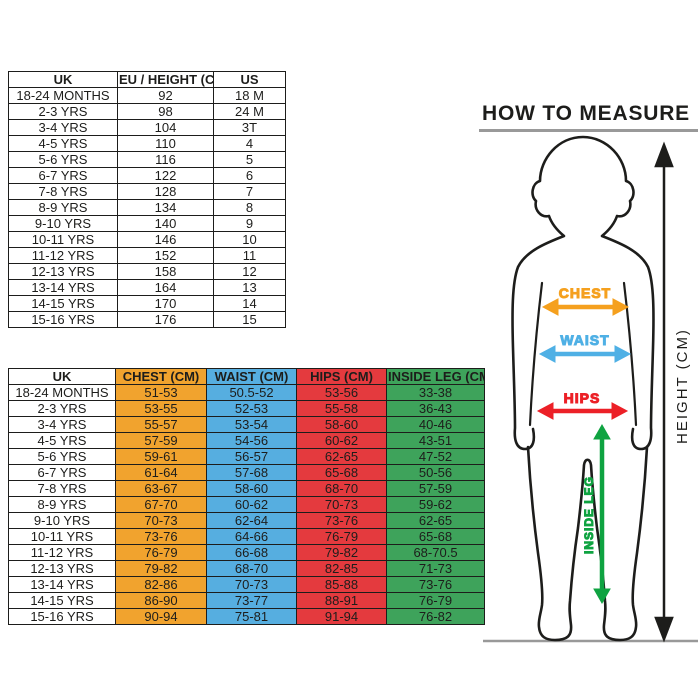 The height and width of the screenshot is (700, 700). What do you see at coordinates (251, 520) in the screenshot?
I see `table-cell: 62-64` at bounding box center [251, 520].